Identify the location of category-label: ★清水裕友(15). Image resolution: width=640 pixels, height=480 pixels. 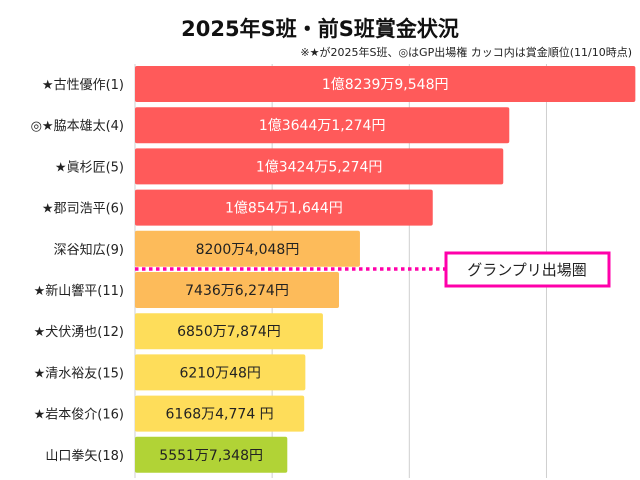
(79, 373).